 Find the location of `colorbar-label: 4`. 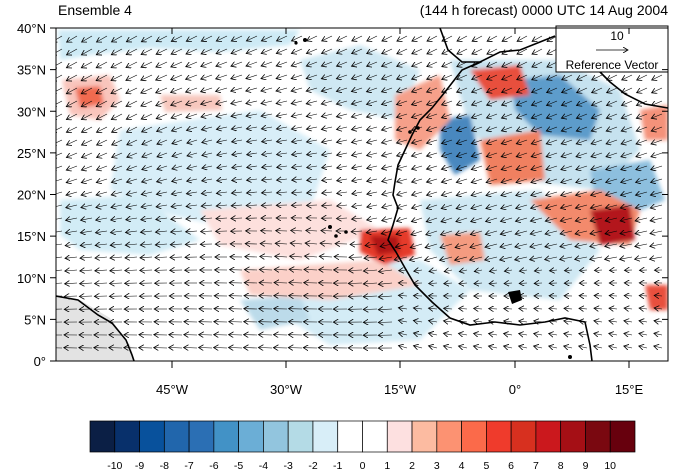

colorbar-label: 4 is located at coordinates (462, 465).